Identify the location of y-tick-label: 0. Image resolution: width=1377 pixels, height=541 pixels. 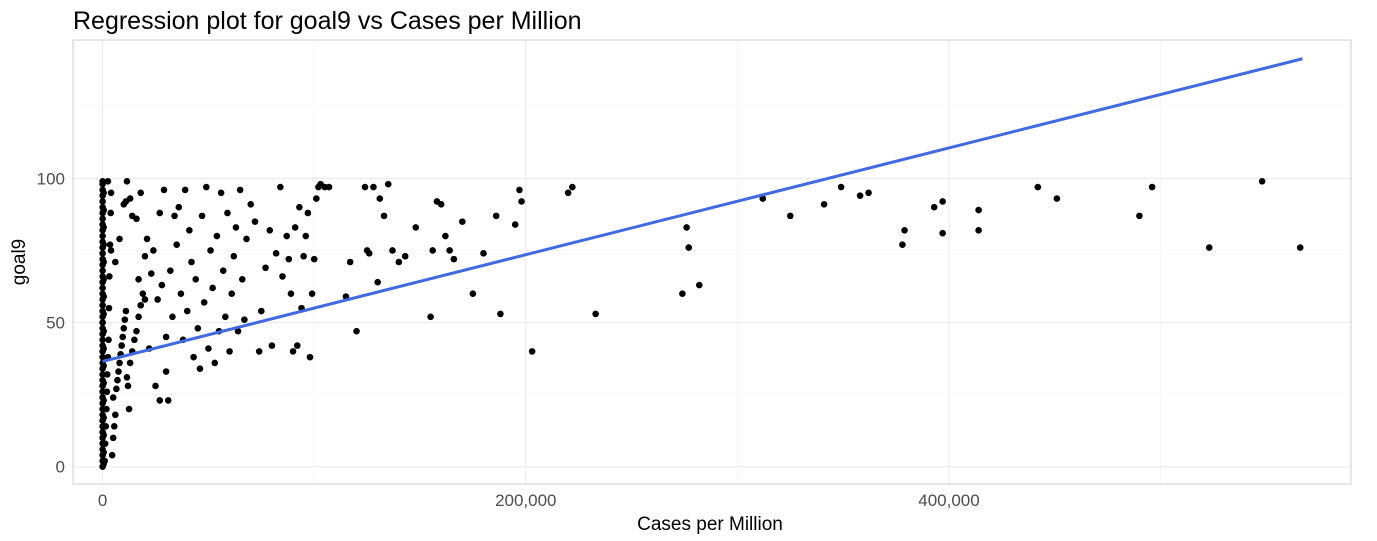
(60, 467).